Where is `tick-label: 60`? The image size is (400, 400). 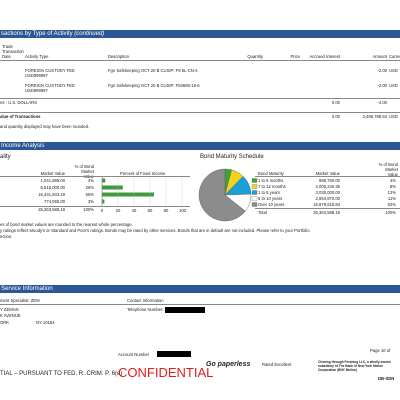 tick-label: 60 is located at coordinates (150, 210).